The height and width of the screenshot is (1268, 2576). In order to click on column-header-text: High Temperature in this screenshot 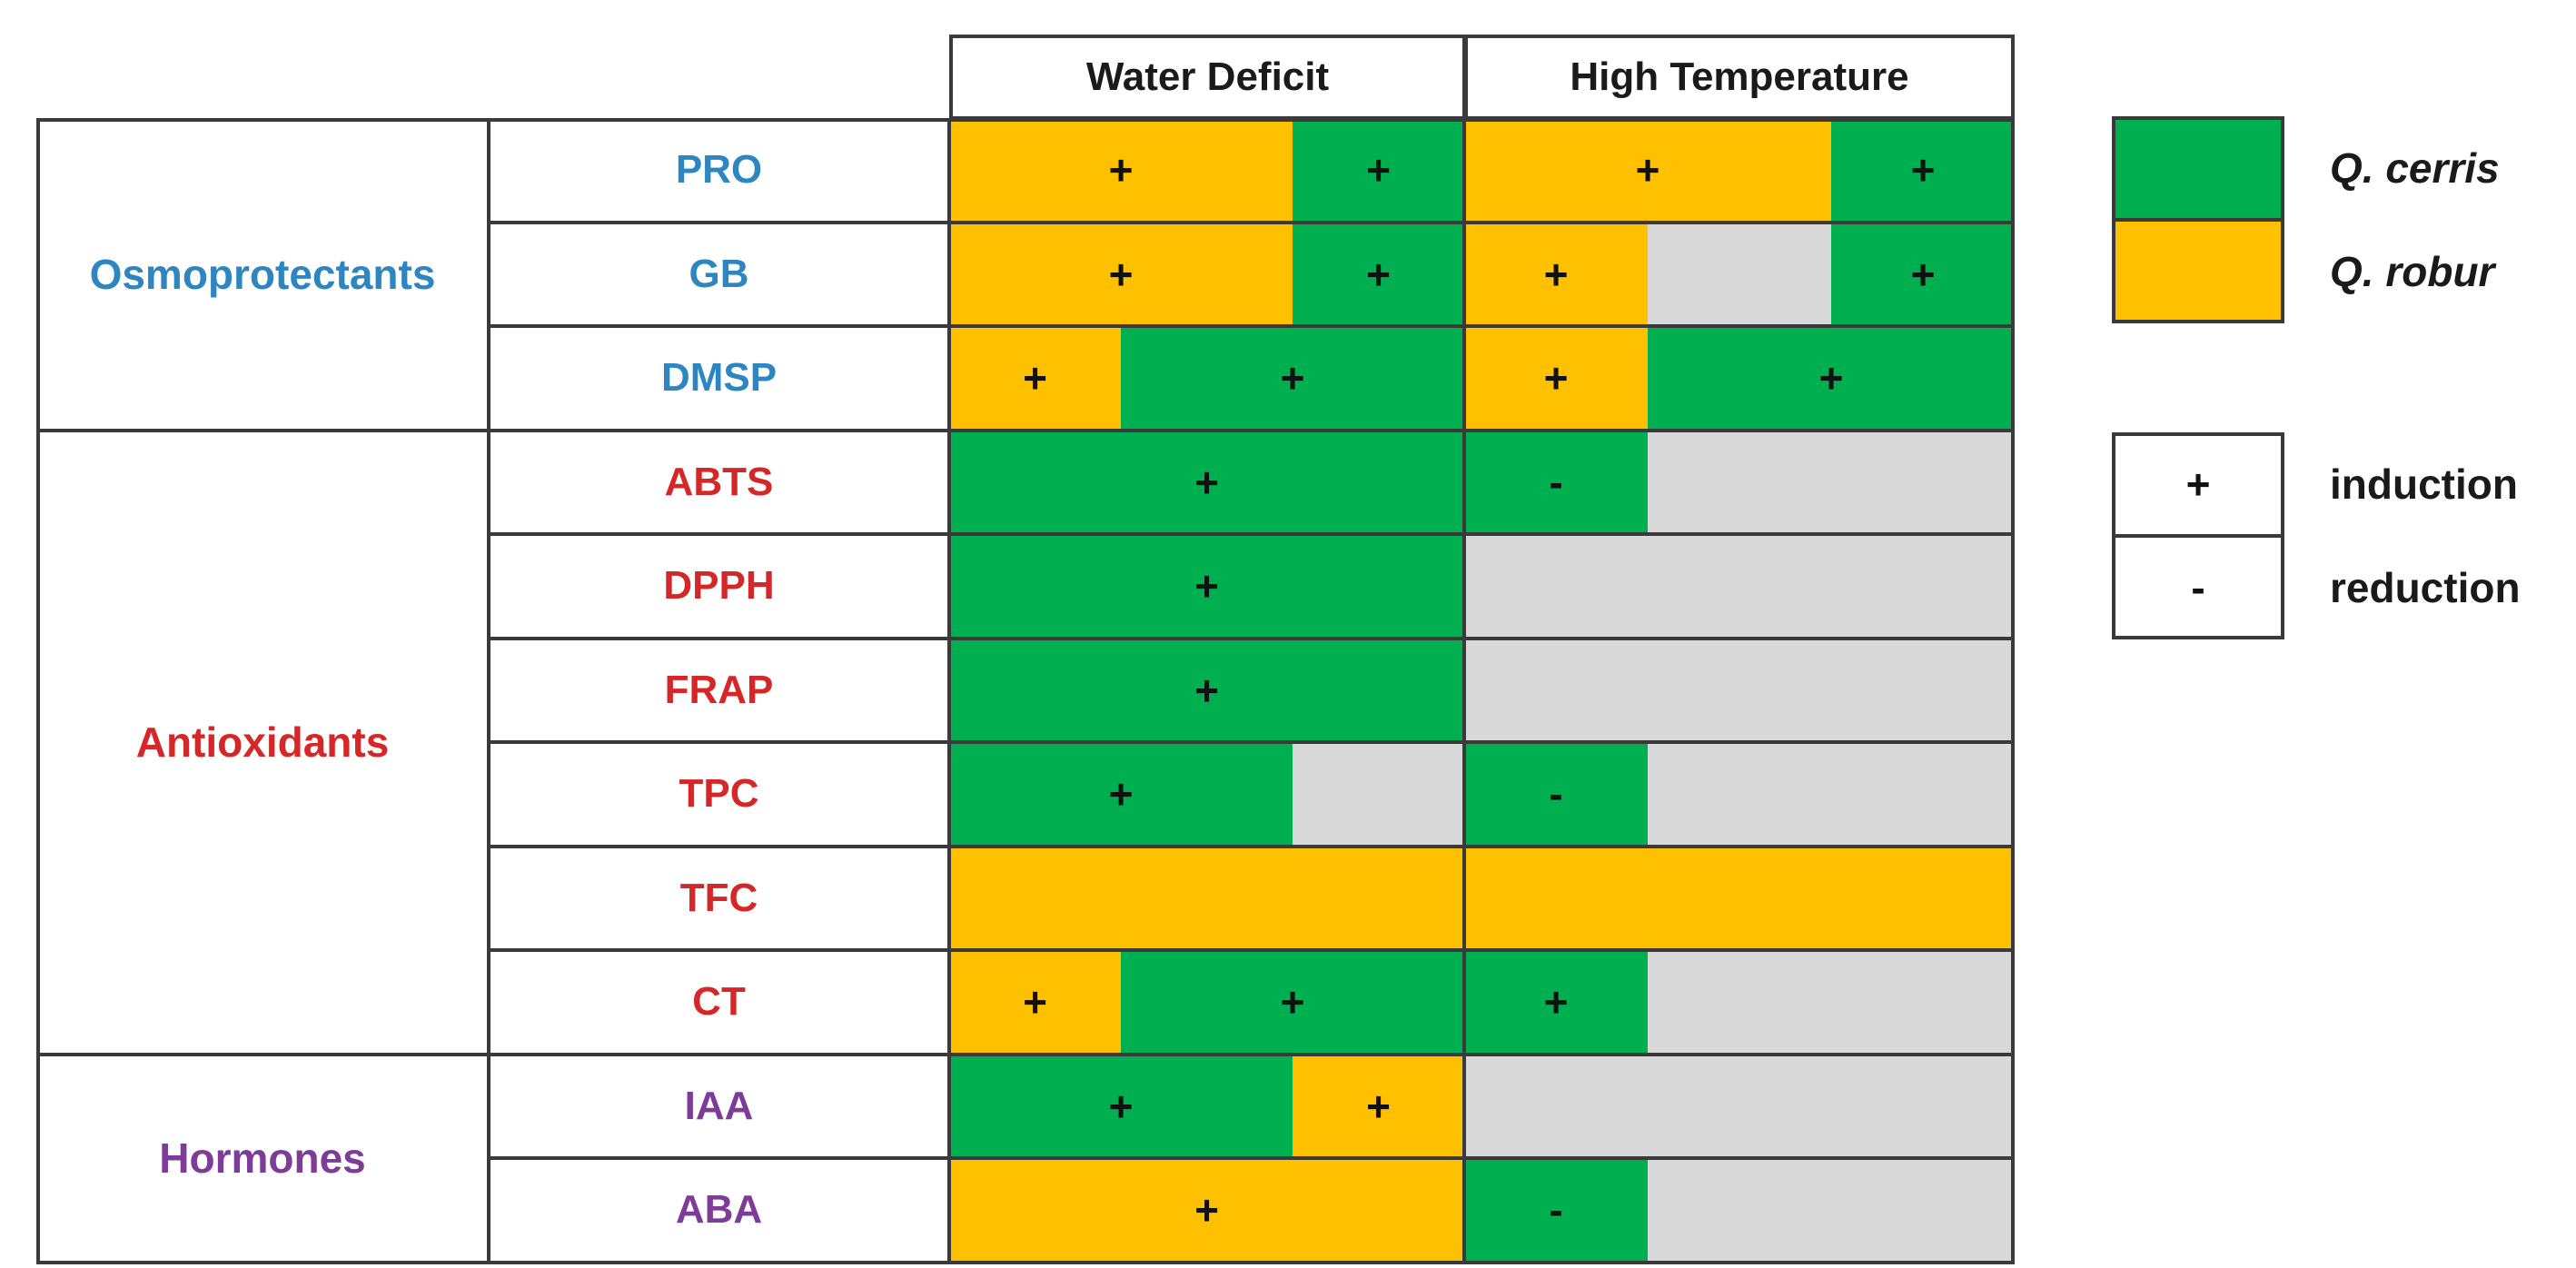, I will do `click(1739, 76)`.